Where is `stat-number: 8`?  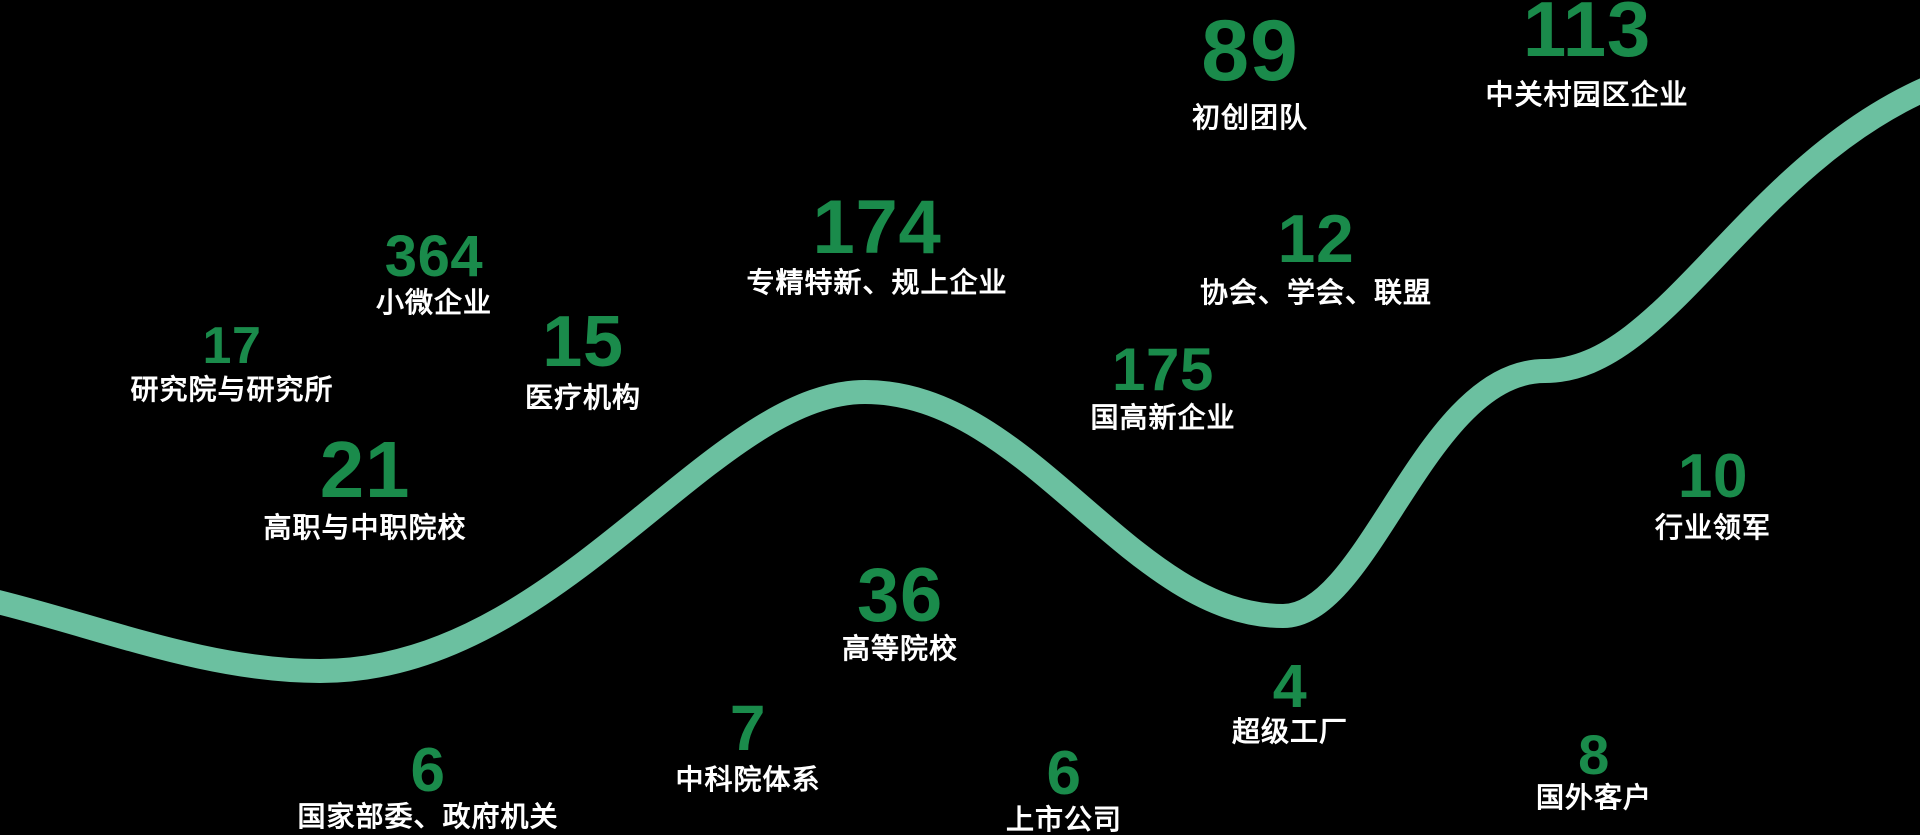 stat-number: 8 is located at coordinates (1594, 754).